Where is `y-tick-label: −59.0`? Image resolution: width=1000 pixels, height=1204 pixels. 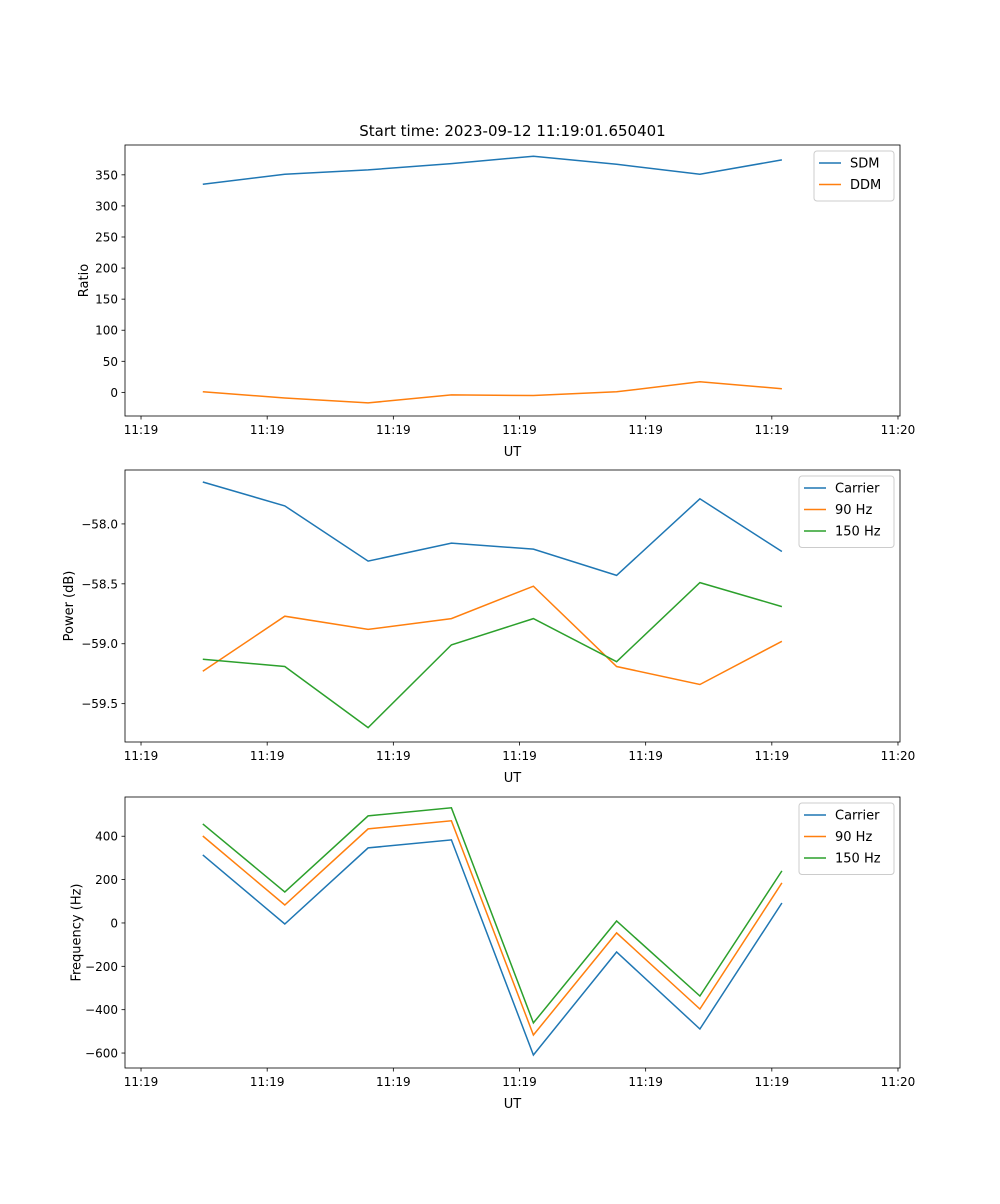 y-tick-label: −59.0 is located at coordinates (99, 644).